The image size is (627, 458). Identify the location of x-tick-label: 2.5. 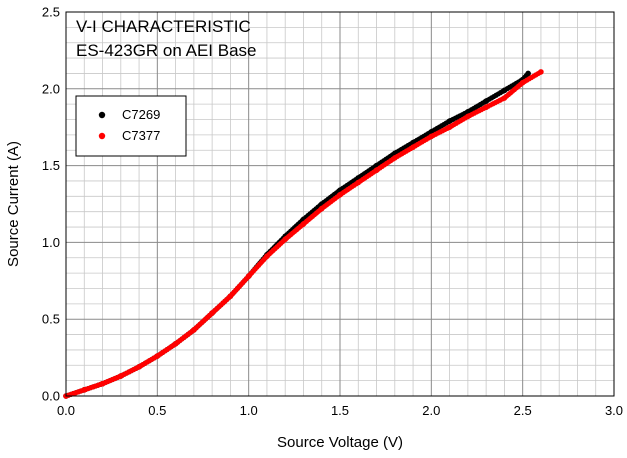
(523, 410).